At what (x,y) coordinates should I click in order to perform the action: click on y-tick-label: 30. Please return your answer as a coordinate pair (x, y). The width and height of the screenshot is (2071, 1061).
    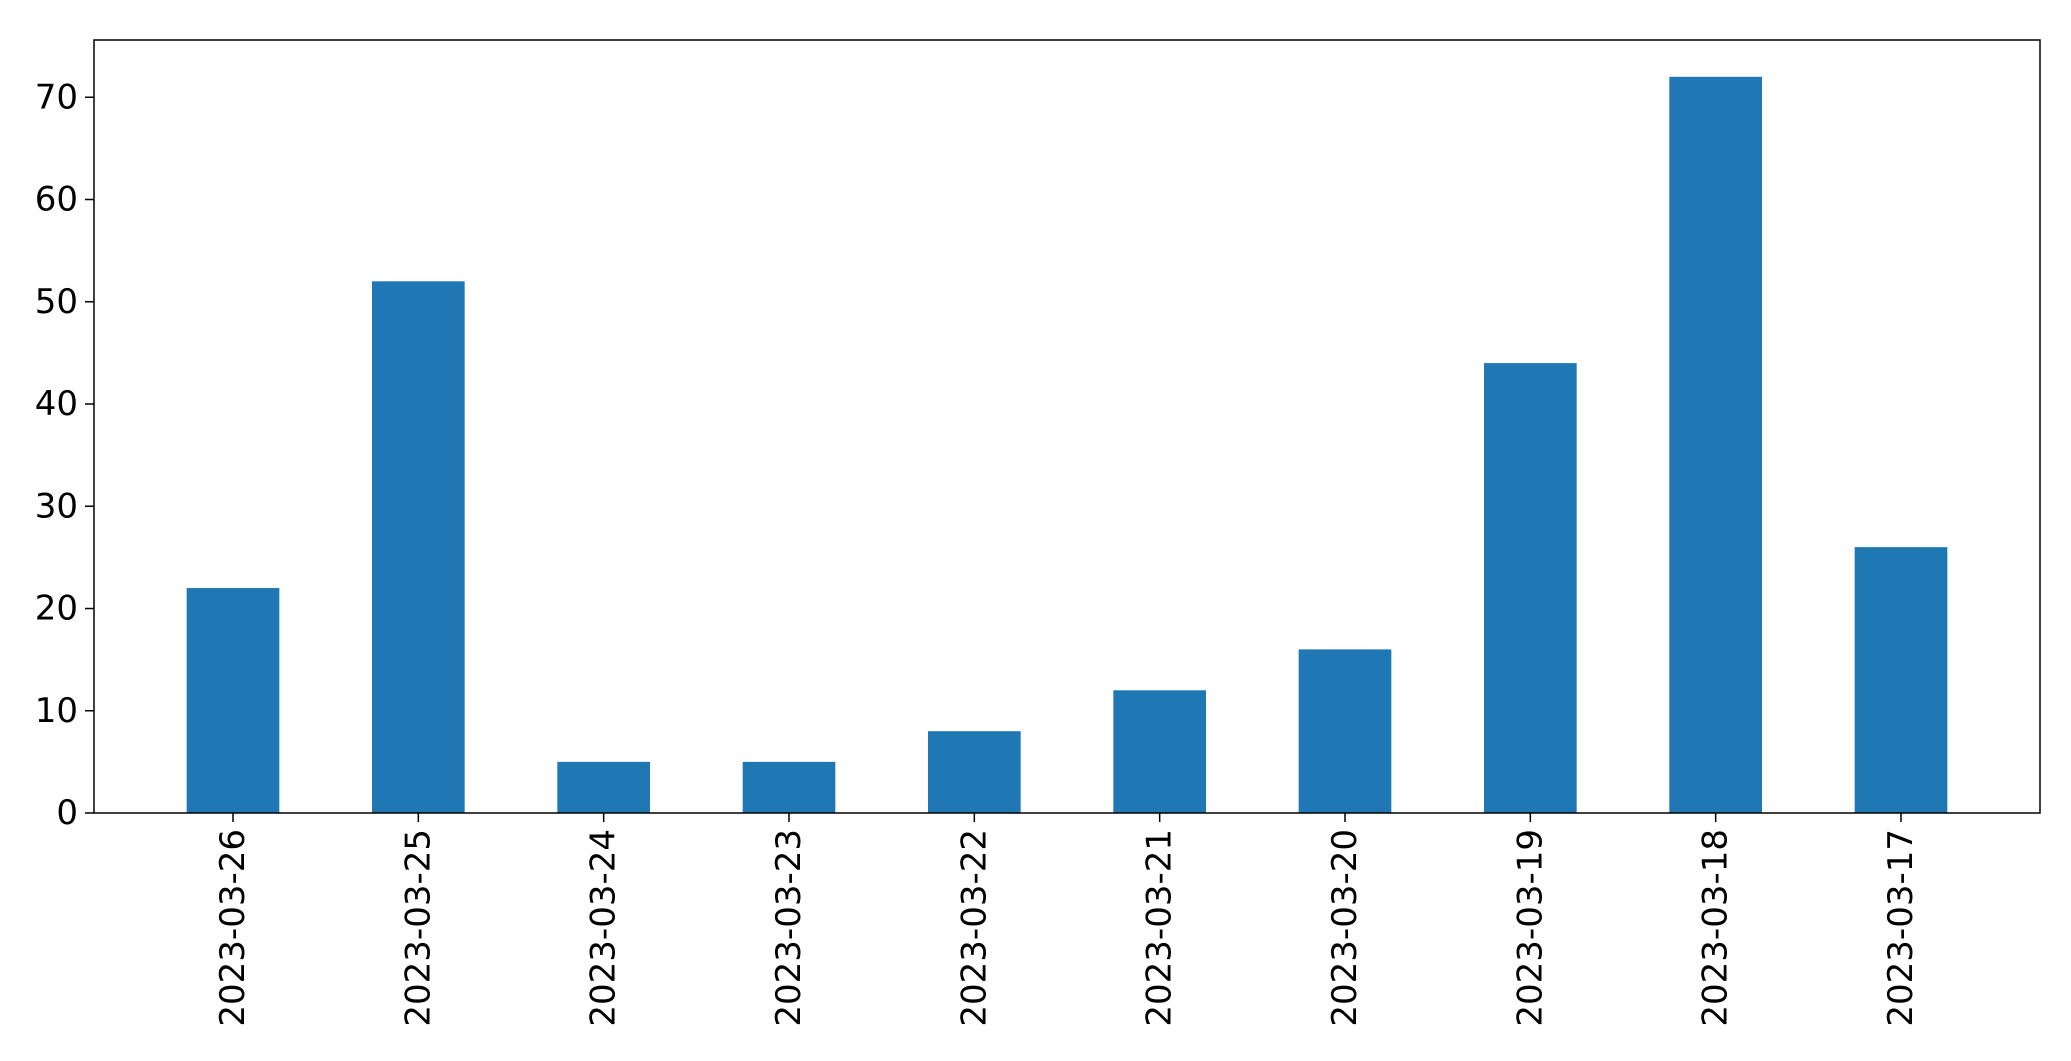
    Looking at the image, I should click on (56, 506).